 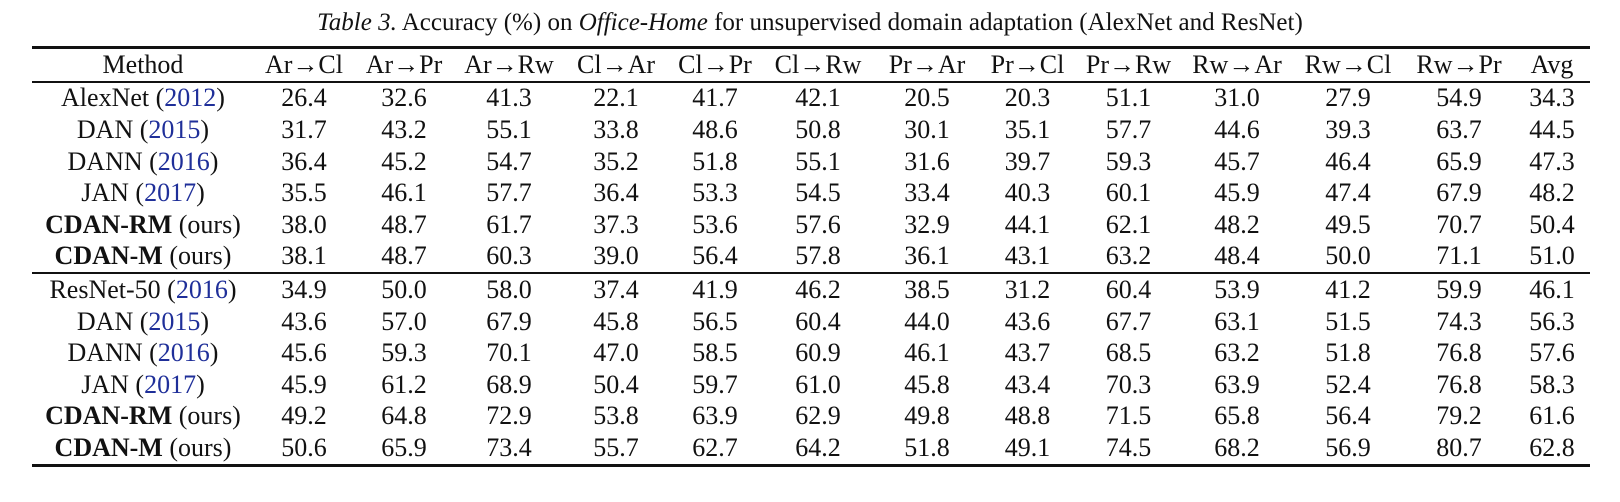 I want to click on value-cell: 57.6, so click(x=818, y=224).